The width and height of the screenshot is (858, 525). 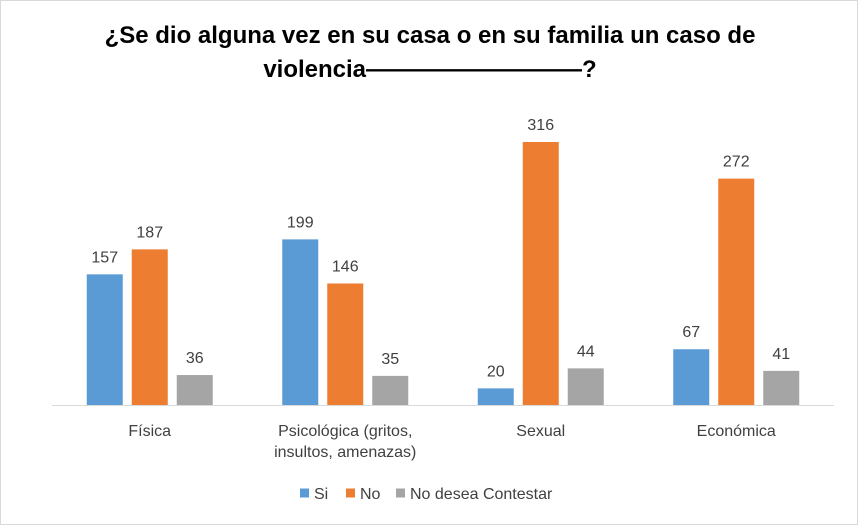 I want to click on data-label-3-0: 67, so click(x=691, y=332).